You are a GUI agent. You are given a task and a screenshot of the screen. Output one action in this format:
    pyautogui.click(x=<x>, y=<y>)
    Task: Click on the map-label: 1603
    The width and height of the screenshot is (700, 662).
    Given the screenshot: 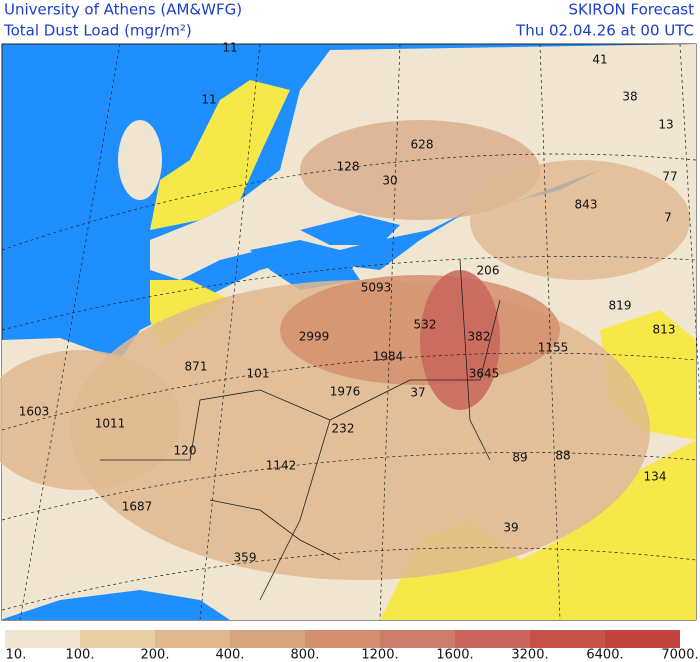 What is the action you would take?
    pyautogui.click(x=34, y=412)
    